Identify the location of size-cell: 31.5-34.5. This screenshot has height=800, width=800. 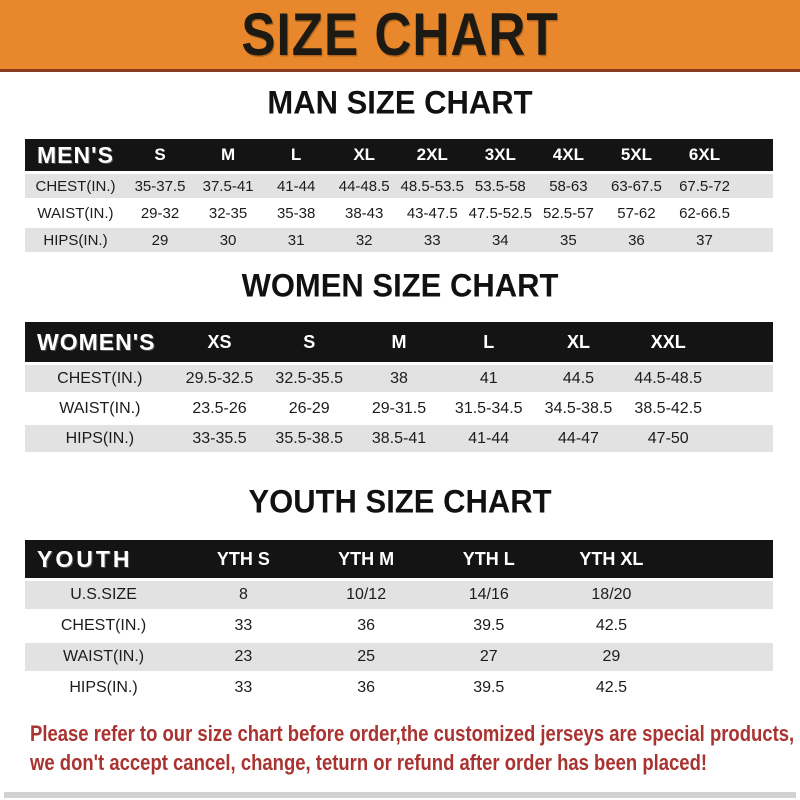
(488, 408).